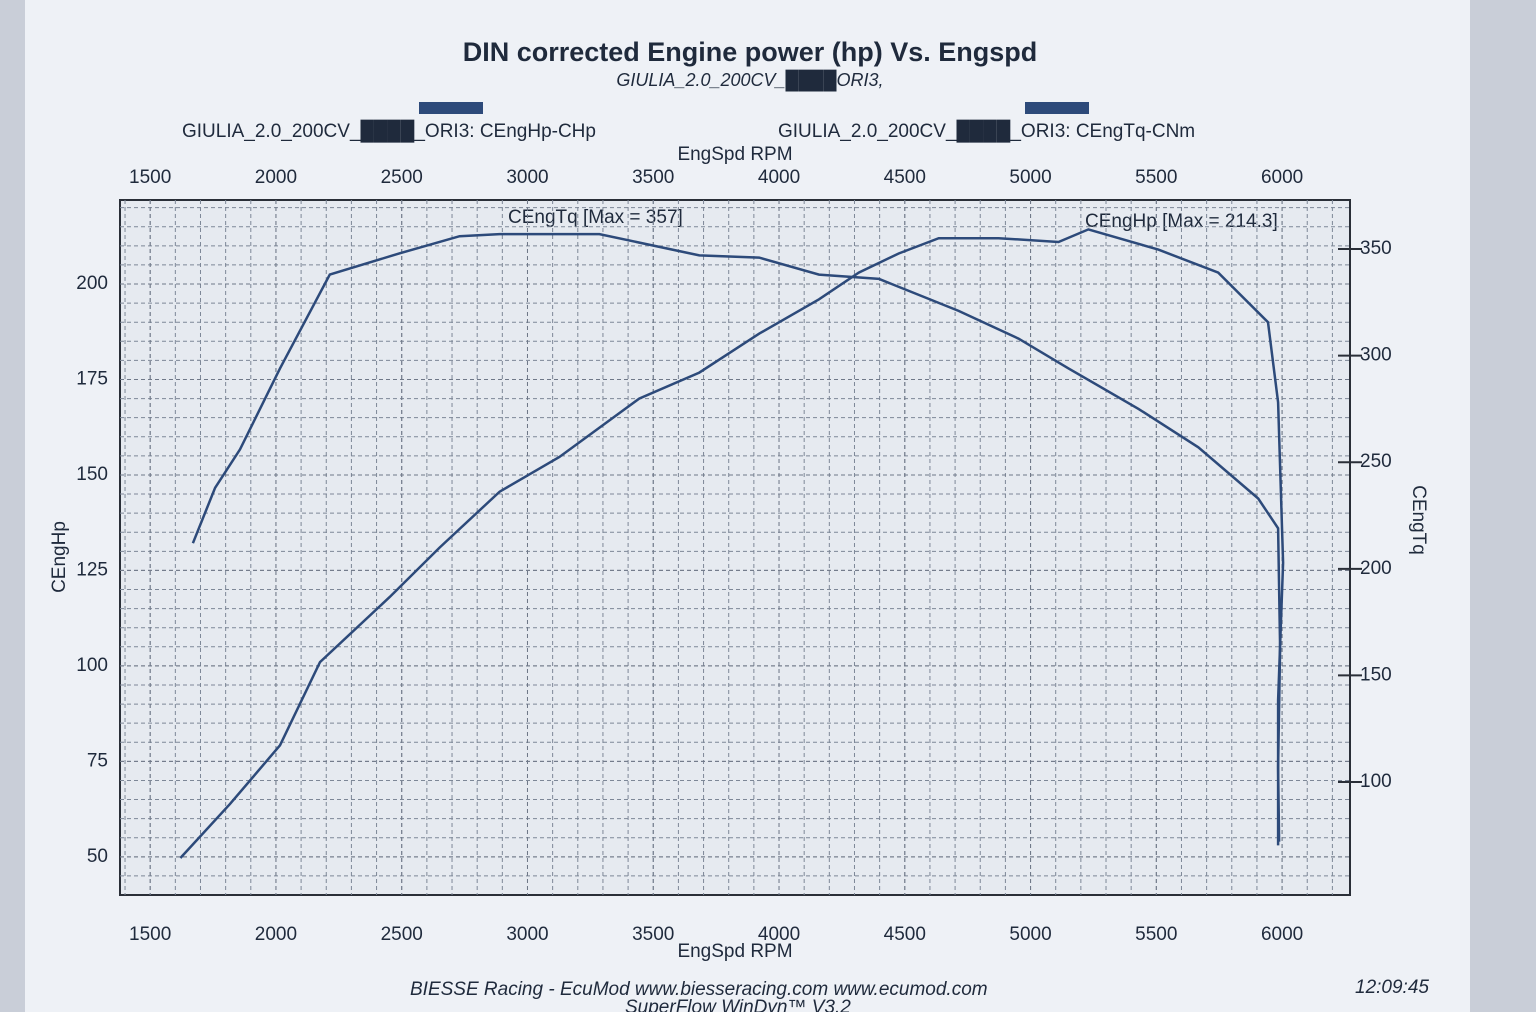  Describe the element at coordinates (150, 177) in the screenshot. I see `x-tick-label-top: 1500` at that location.